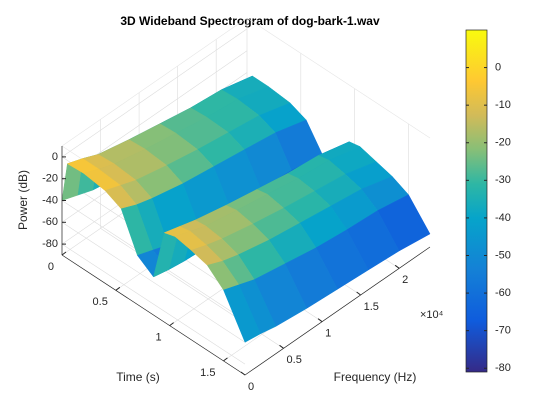  I want to click on colorbar-tick-label: -30, so click(503, 180).